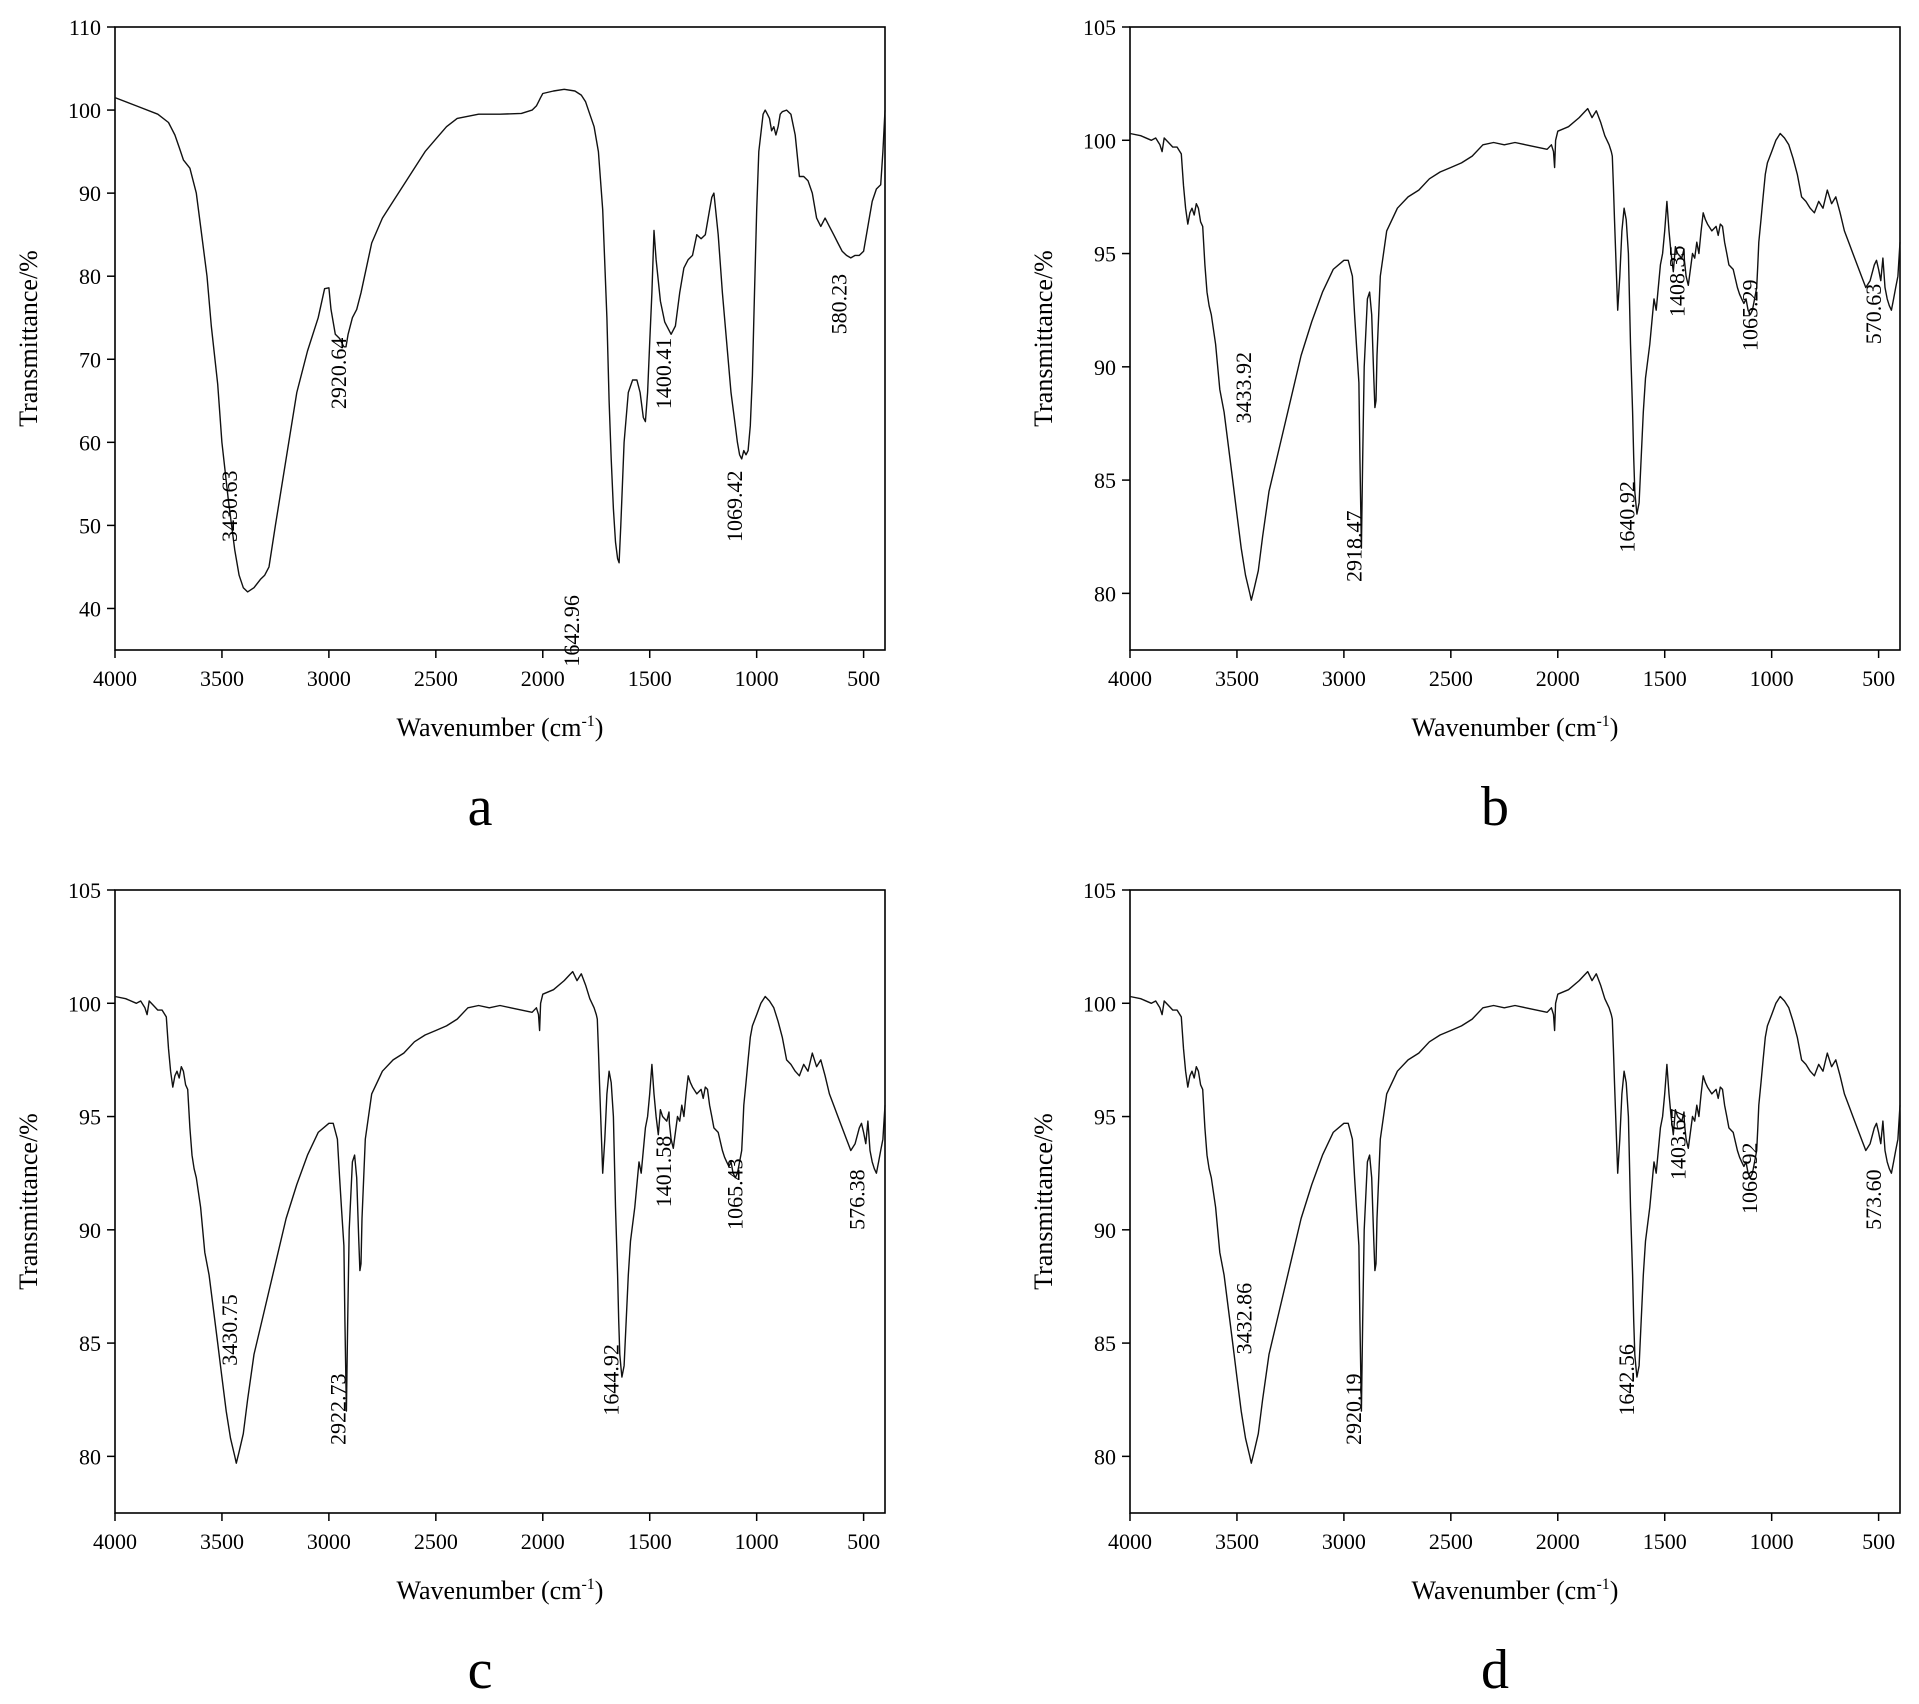  What do you see at coordinates (857, 1199) in the screenshot?
I see `peak-label: 576.38` at bounding box center [857, 1199].